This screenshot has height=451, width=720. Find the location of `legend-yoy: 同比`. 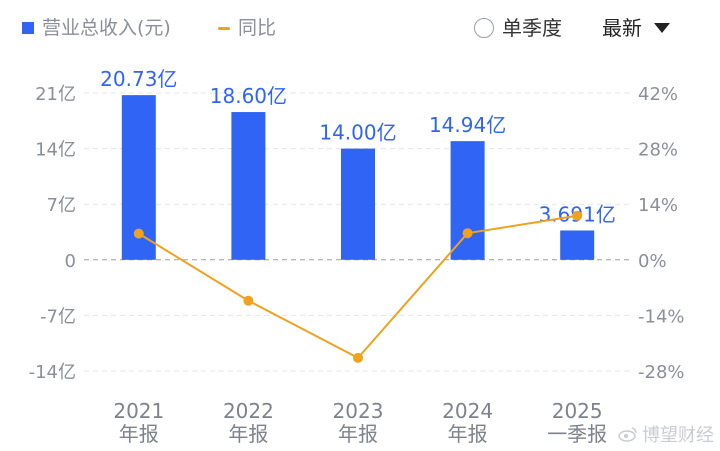

legend-yoy: 同比 is located at coordinates (247, 28).